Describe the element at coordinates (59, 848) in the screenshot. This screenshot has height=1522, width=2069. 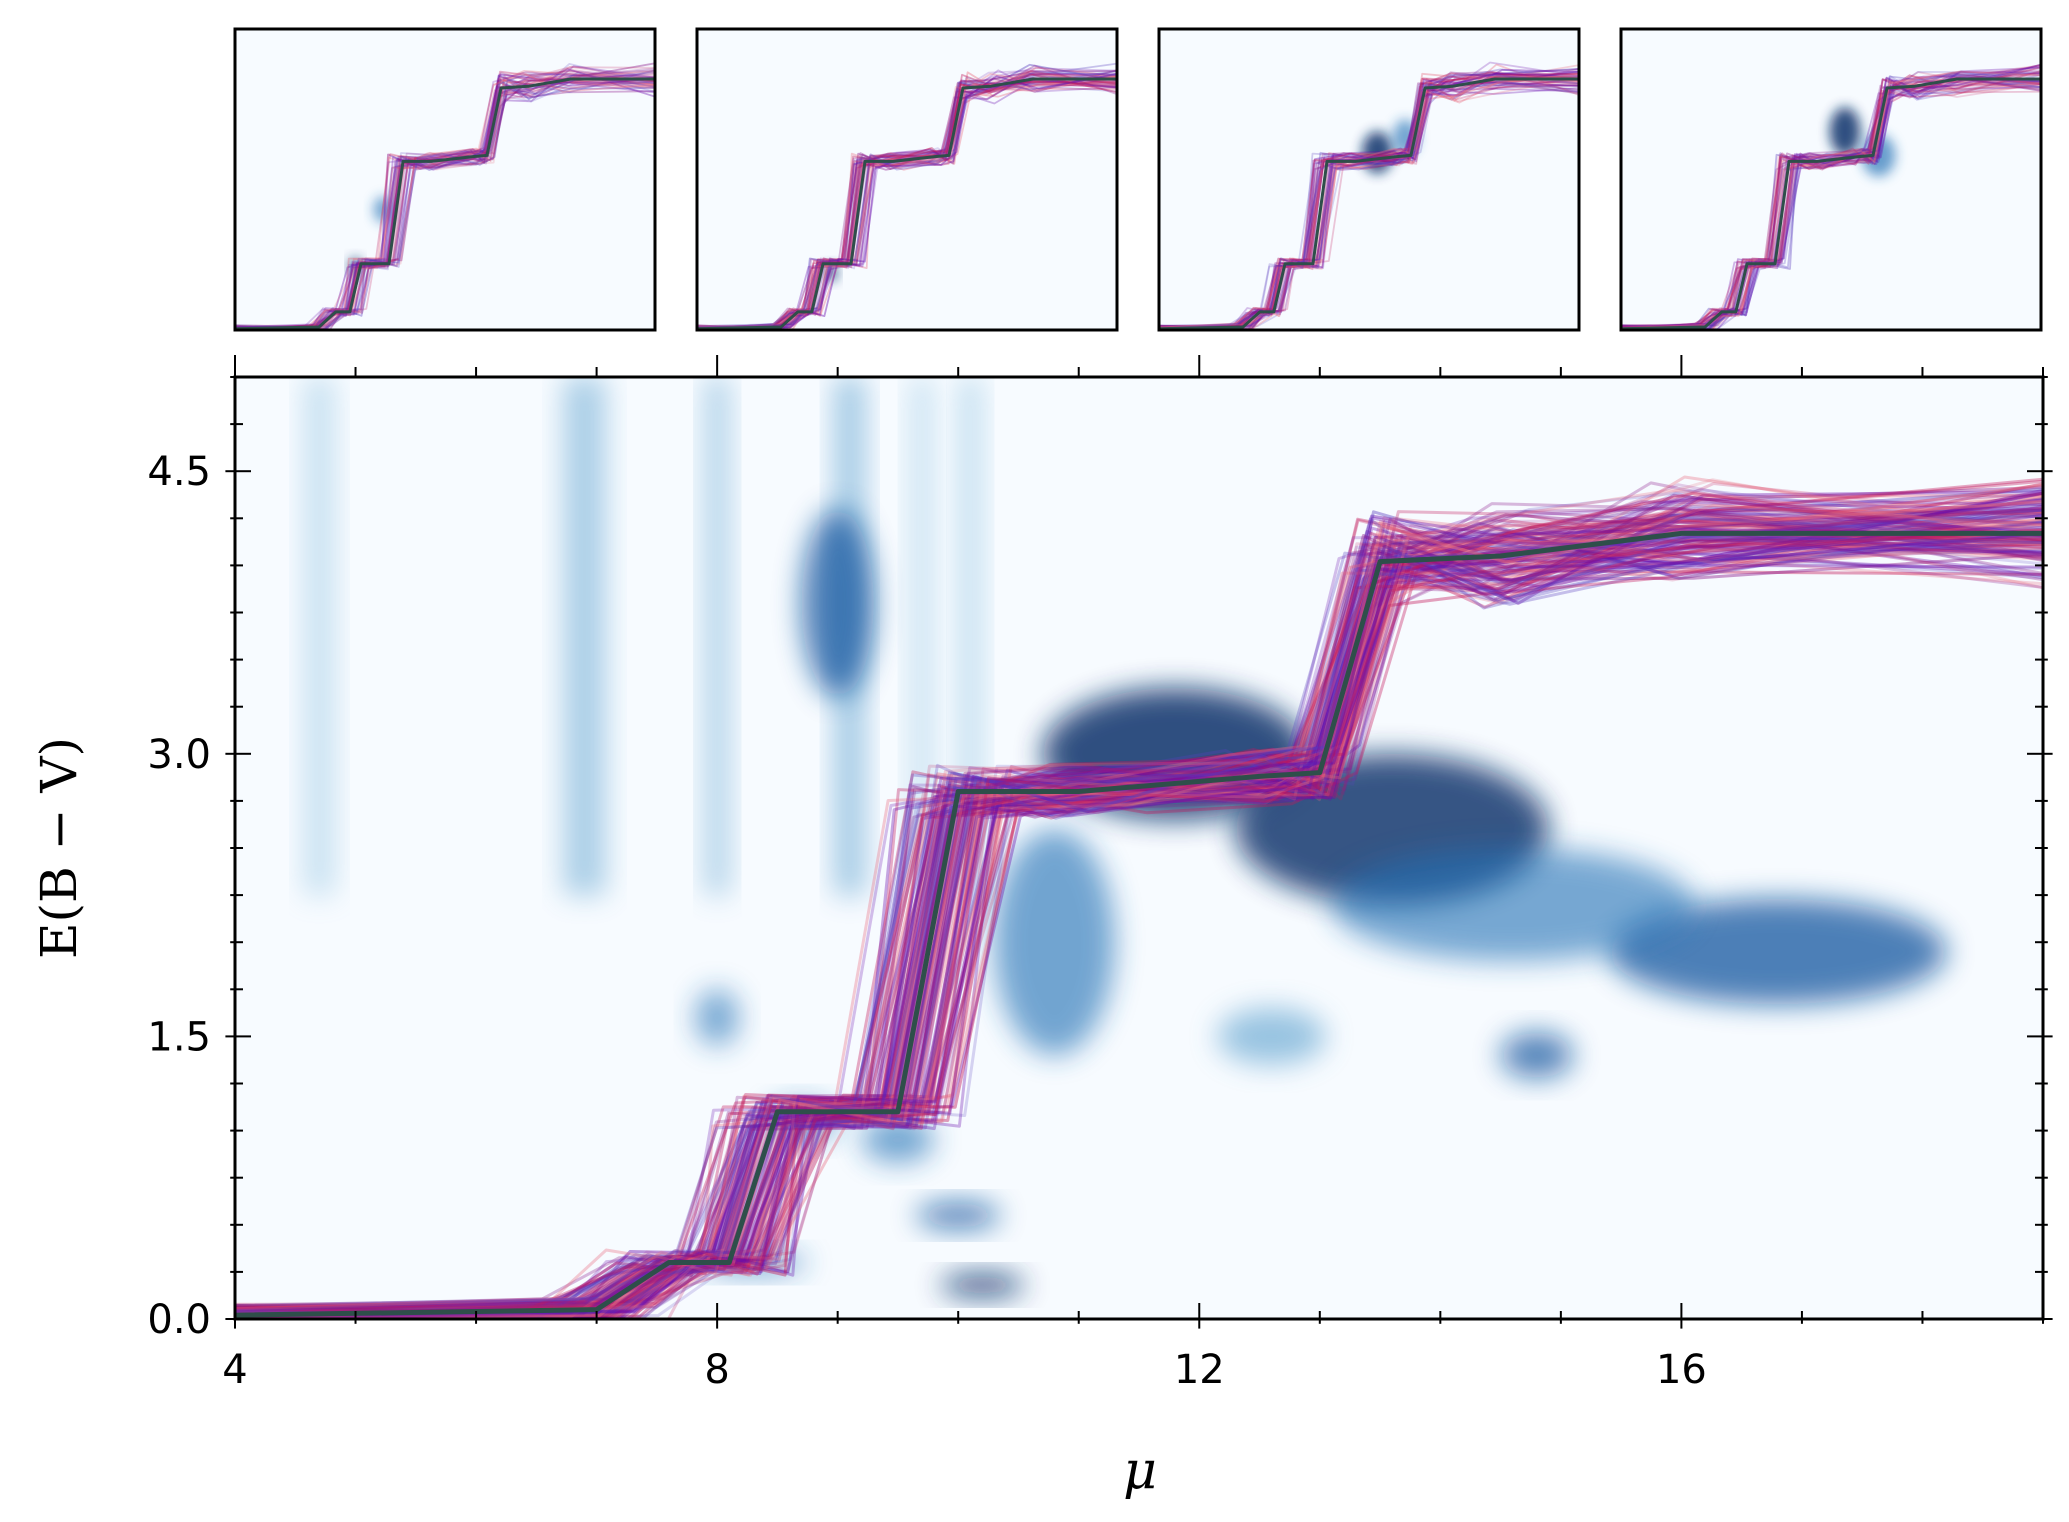
I see `y-axis-label: E(B − V)` at that location.